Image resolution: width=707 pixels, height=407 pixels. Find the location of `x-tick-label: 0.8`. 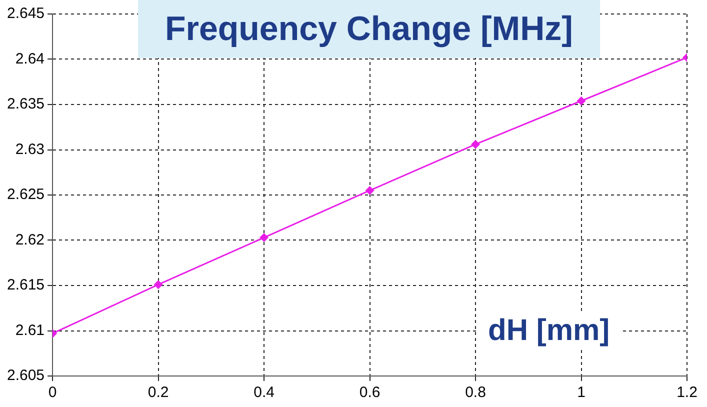

x-tick-label: 0.8 is located at coordinates (475, 393).